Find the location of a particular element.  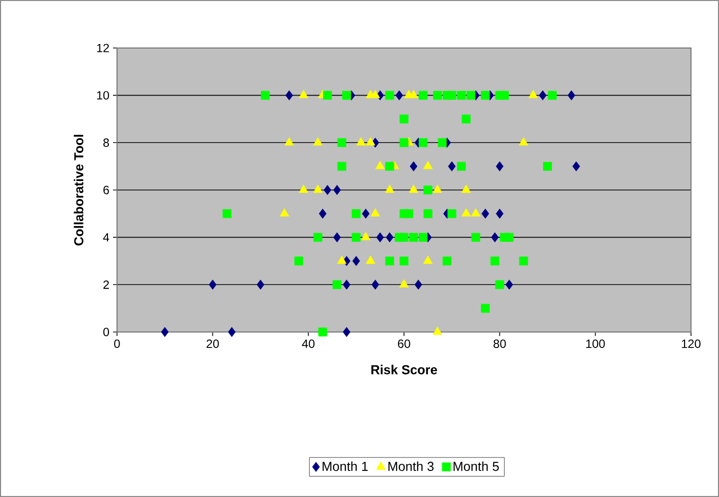

y-tick-label: 2 is located at coordinates (106, 284).